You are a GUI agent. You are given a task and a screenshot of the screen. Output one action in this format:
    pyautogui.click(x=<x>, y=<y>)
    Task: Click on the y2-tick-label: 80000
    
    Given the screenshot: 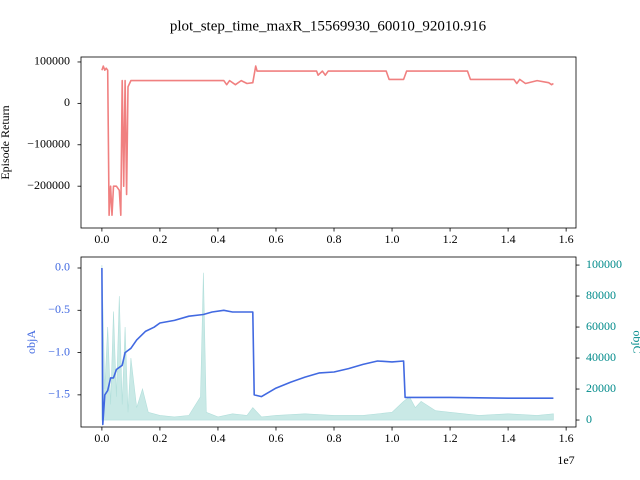 What is the action you would take?
    pyautogui.click(x=601, y=295)
    